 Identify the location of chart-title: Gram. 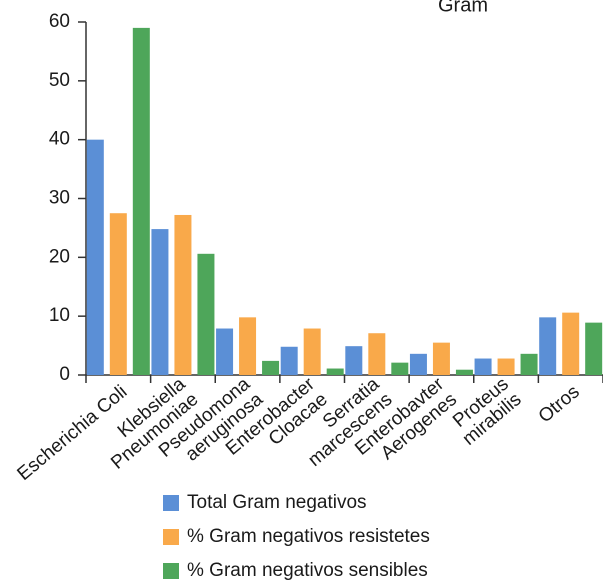
(463, 8).